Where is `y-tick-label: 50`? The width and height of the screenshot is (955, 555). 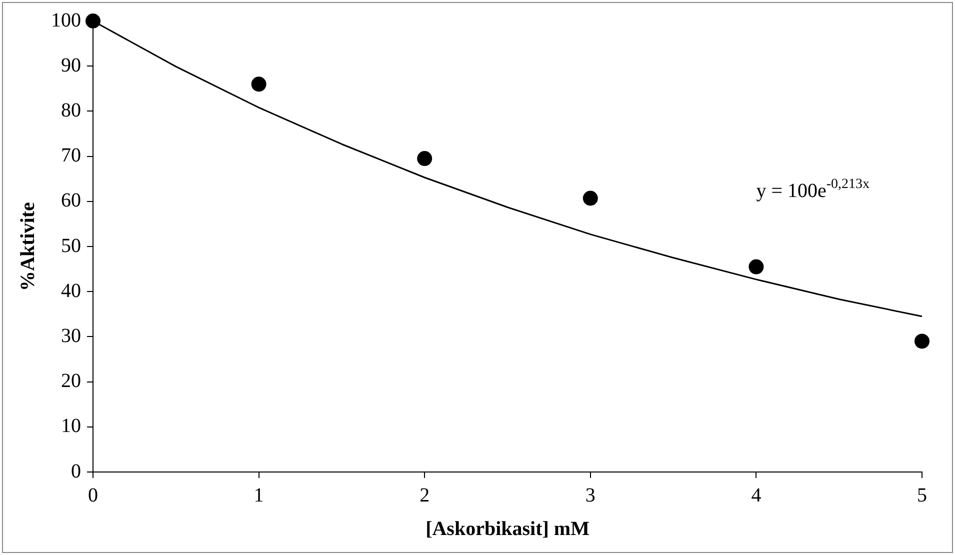
y-tick-label: 50 is located at coordinates (71, 245).